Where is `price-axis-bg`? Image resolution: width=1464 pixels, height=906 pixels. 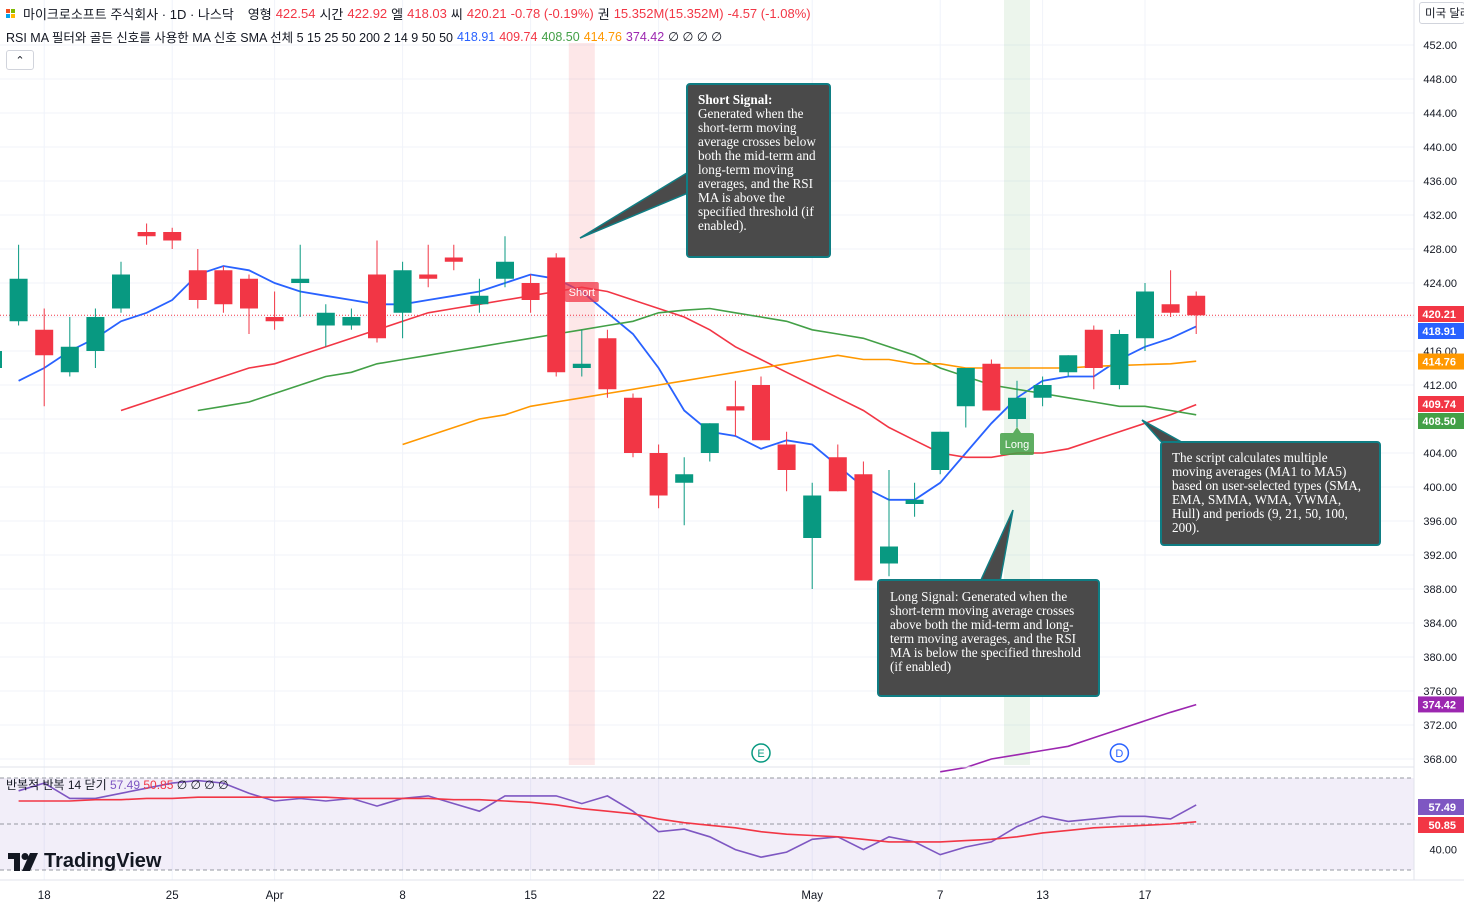
price-axis-bg is located at coordinates (1439, 453).